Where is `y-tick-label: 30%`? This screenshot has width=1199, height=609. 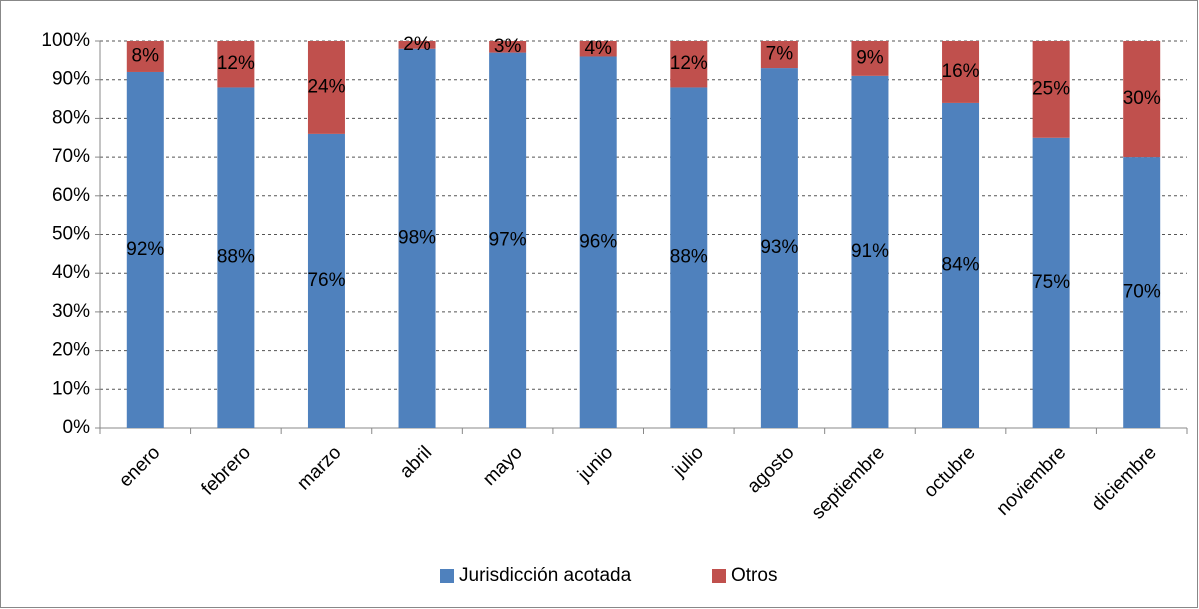 y-tick-label: 30% is located at coordinates (71, 311).